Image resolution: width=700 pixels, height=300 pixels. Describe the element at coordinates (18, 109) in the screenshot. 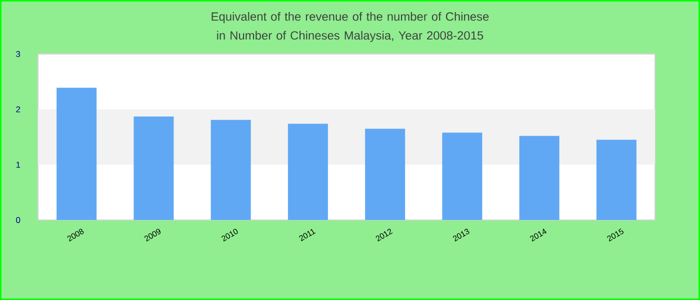

I see `y-tick-label: 2` at that location.